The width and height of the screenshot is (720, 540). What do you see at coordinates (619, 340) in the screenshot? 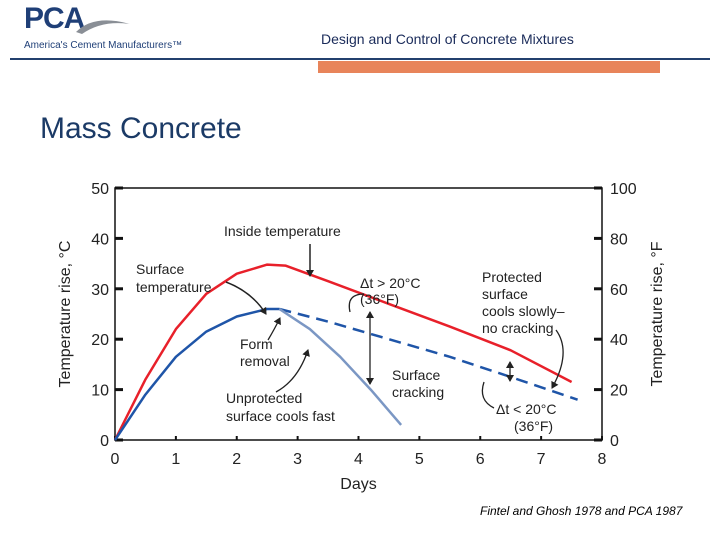
I see `y-right-tick-label: 40` at bounding box center [619, 340].